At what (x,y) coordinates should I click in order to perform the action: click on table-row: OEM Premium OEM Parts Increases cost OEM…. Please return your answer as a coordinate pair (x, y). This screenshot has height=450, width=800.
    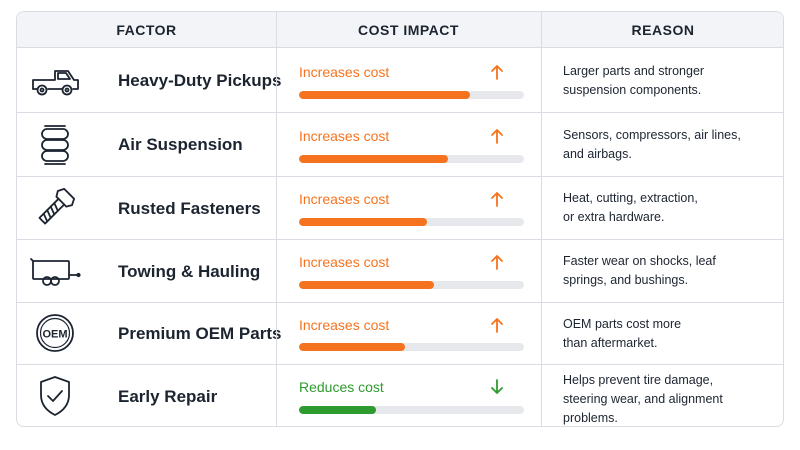
    Looking at the image, I should click on (400, 334).